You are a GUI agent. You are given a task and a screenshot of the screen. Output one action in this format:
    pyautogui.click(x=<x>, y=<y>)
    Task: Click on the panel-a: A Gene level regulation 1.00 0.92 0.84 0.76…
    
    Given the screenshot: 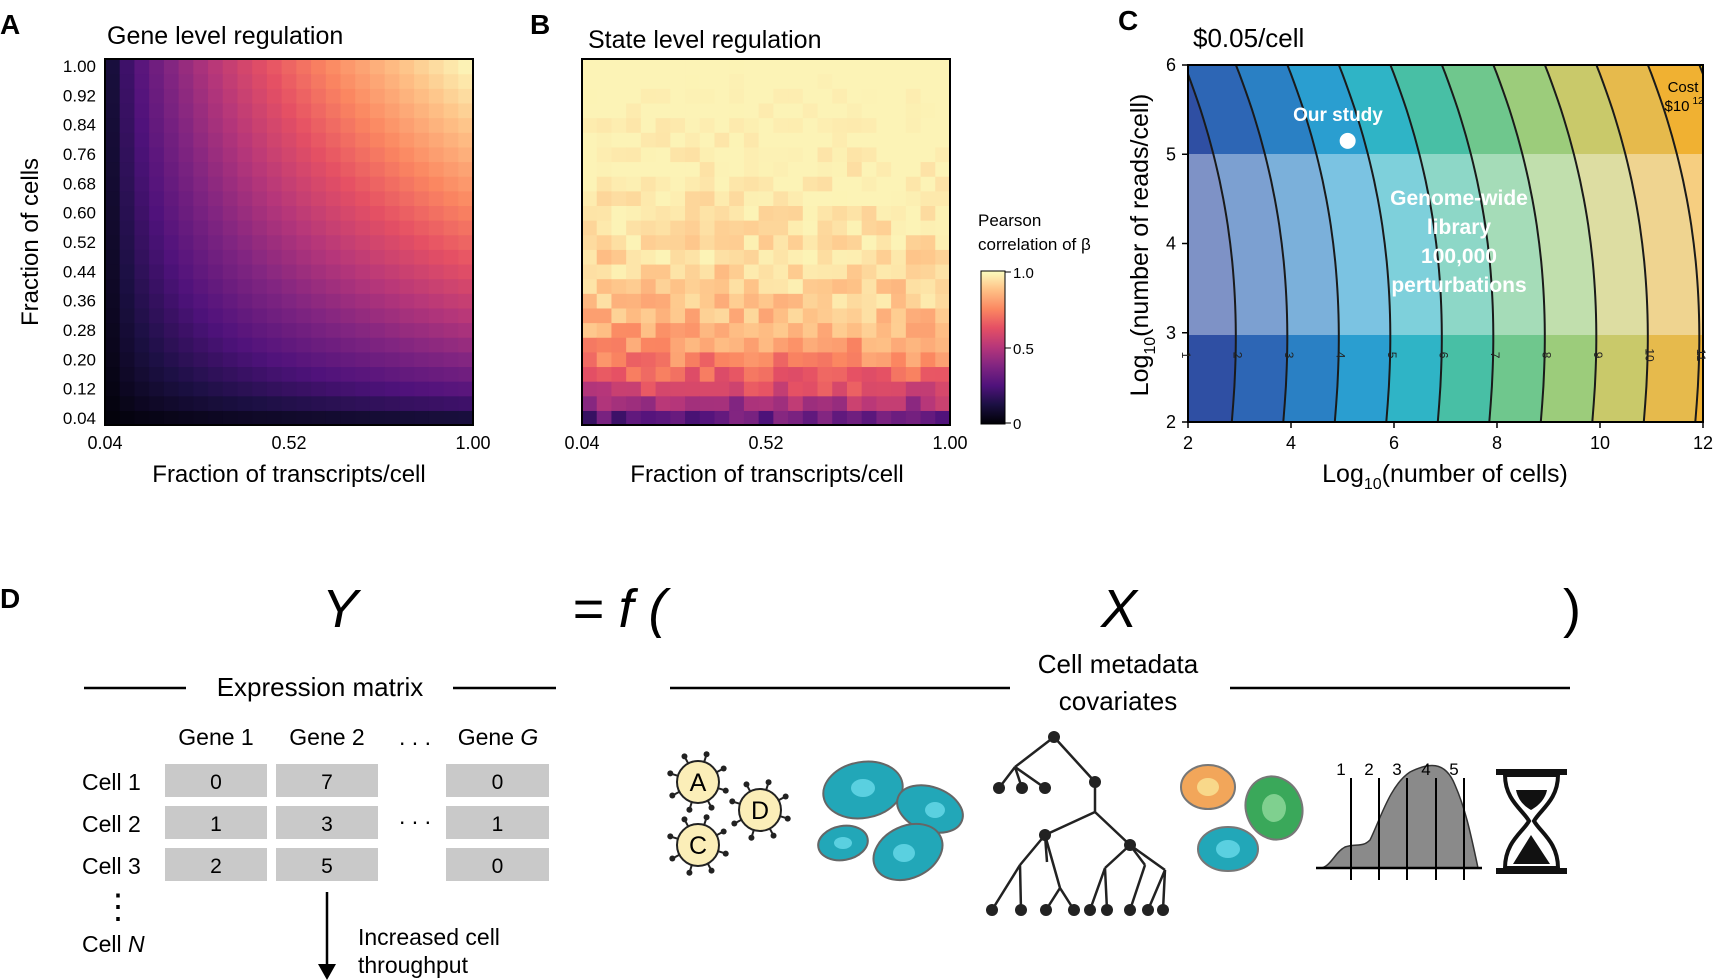 What is the action you would take?
    pyautogui.click(x=245, y=248)
    